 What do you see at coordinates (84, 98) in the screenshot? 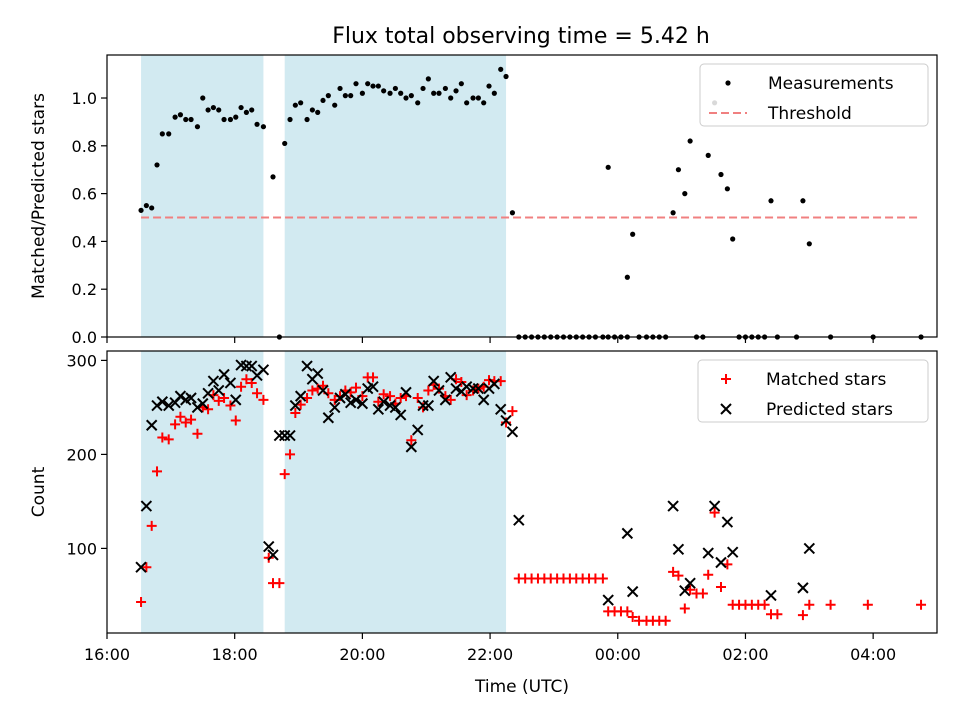
I see `y-tick-label: 1.0` at bounding box center [84, 98].